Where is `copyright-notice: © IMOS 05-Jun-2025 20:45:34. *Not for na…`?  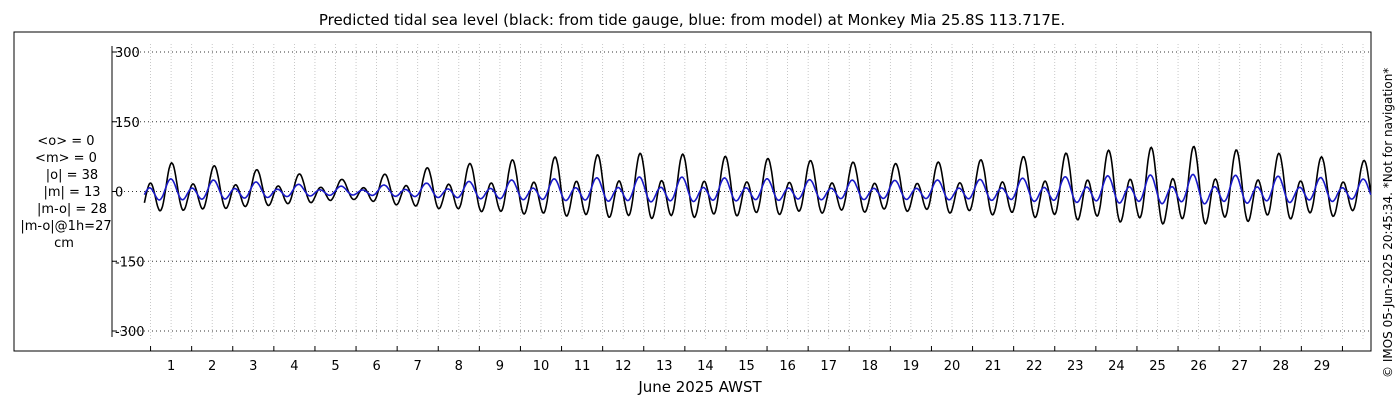
copyright-notice: © IMOS 05-Jun-2025 20:45:34. *Not for na… is located at coordinates (1388, 223).